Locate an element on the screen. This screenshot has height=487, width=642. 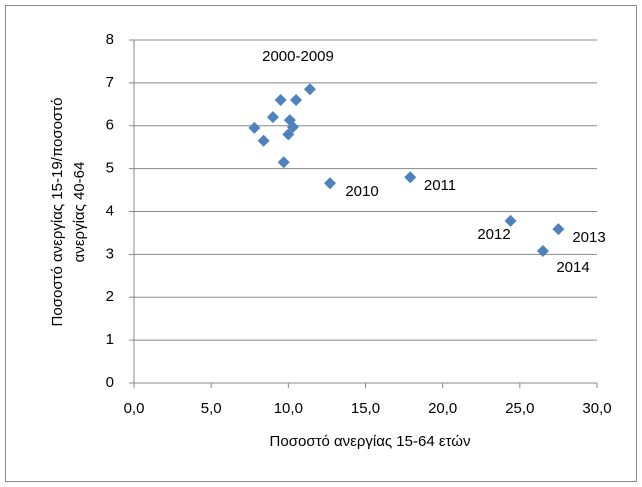
y-tick-label: 6 is located at coordinates (110, 125).